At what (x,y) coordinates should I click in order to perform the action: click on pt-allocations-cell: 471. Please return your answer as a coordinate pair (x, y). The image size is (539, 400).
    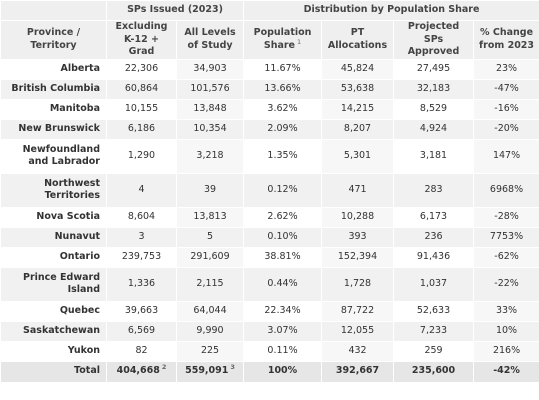
    Looking at the image, I should click on (358, 190).